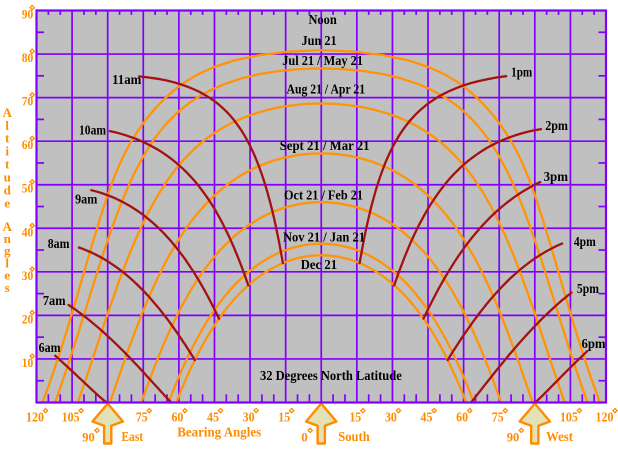 The width and height of the screenshot is (618, 451). I want to click on svg-text: n, so click(8, 238).